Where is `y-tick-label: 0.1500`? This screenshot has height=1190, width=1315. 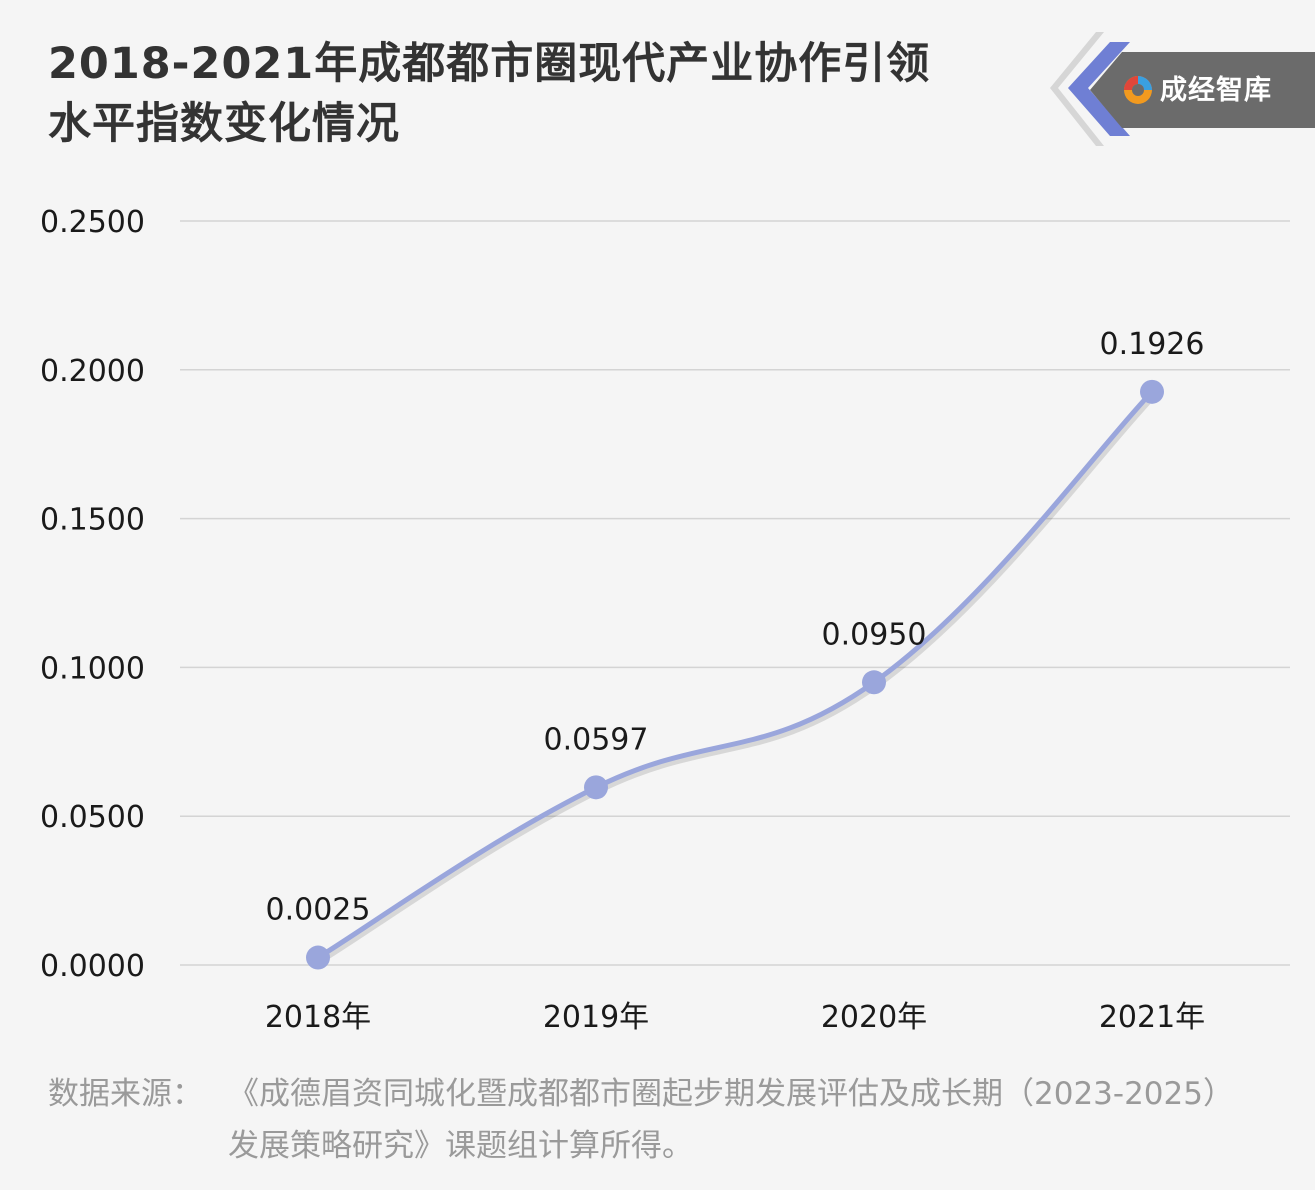 y-tick-label: 0.1500 is located at coordinates (92, 520).